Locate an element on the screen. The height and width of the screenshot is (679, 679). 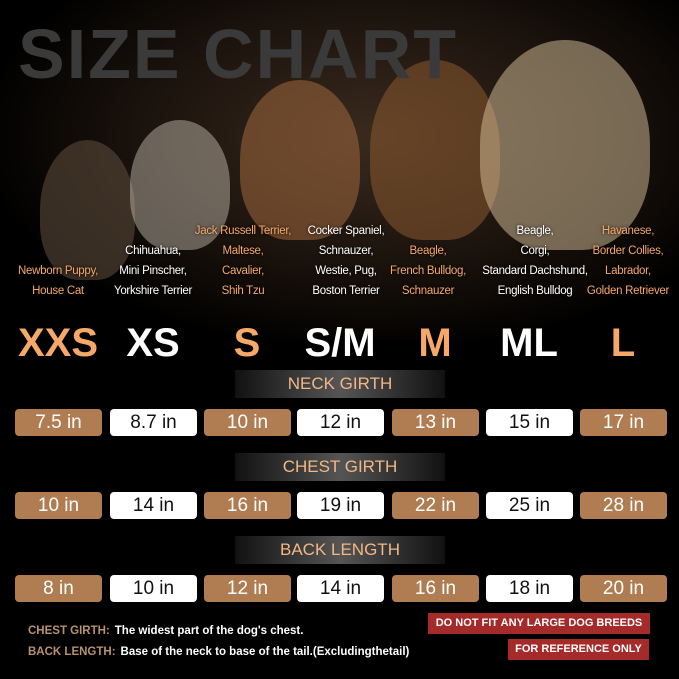
back-length-header: BACK LENGTH is located at coordinates (340, 550).